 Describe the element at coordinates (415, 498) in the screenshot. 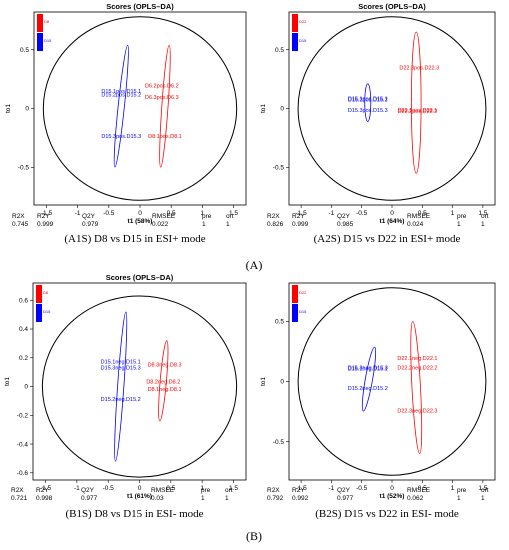

I see `stat-value: 0.062` at that location.